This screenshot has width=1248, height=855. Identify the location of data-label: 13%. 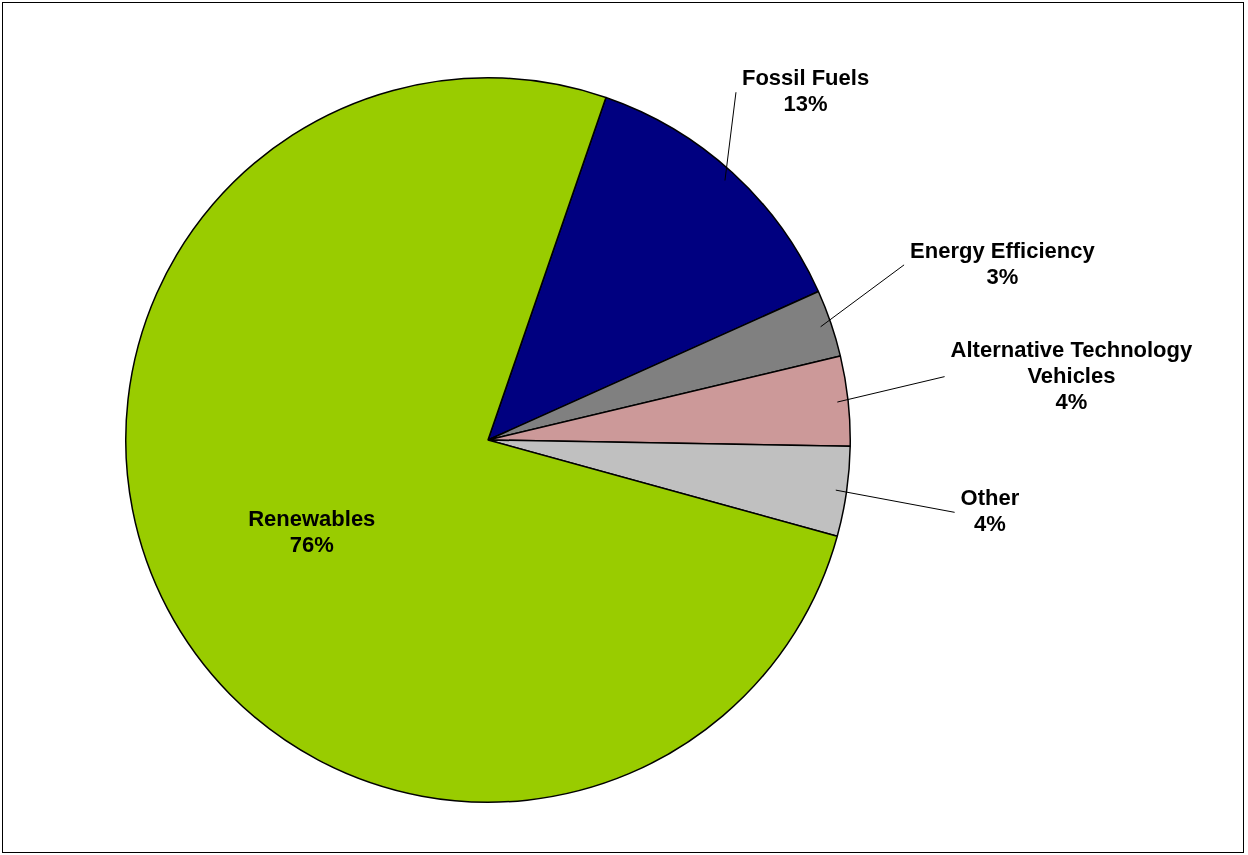
(805, 104).